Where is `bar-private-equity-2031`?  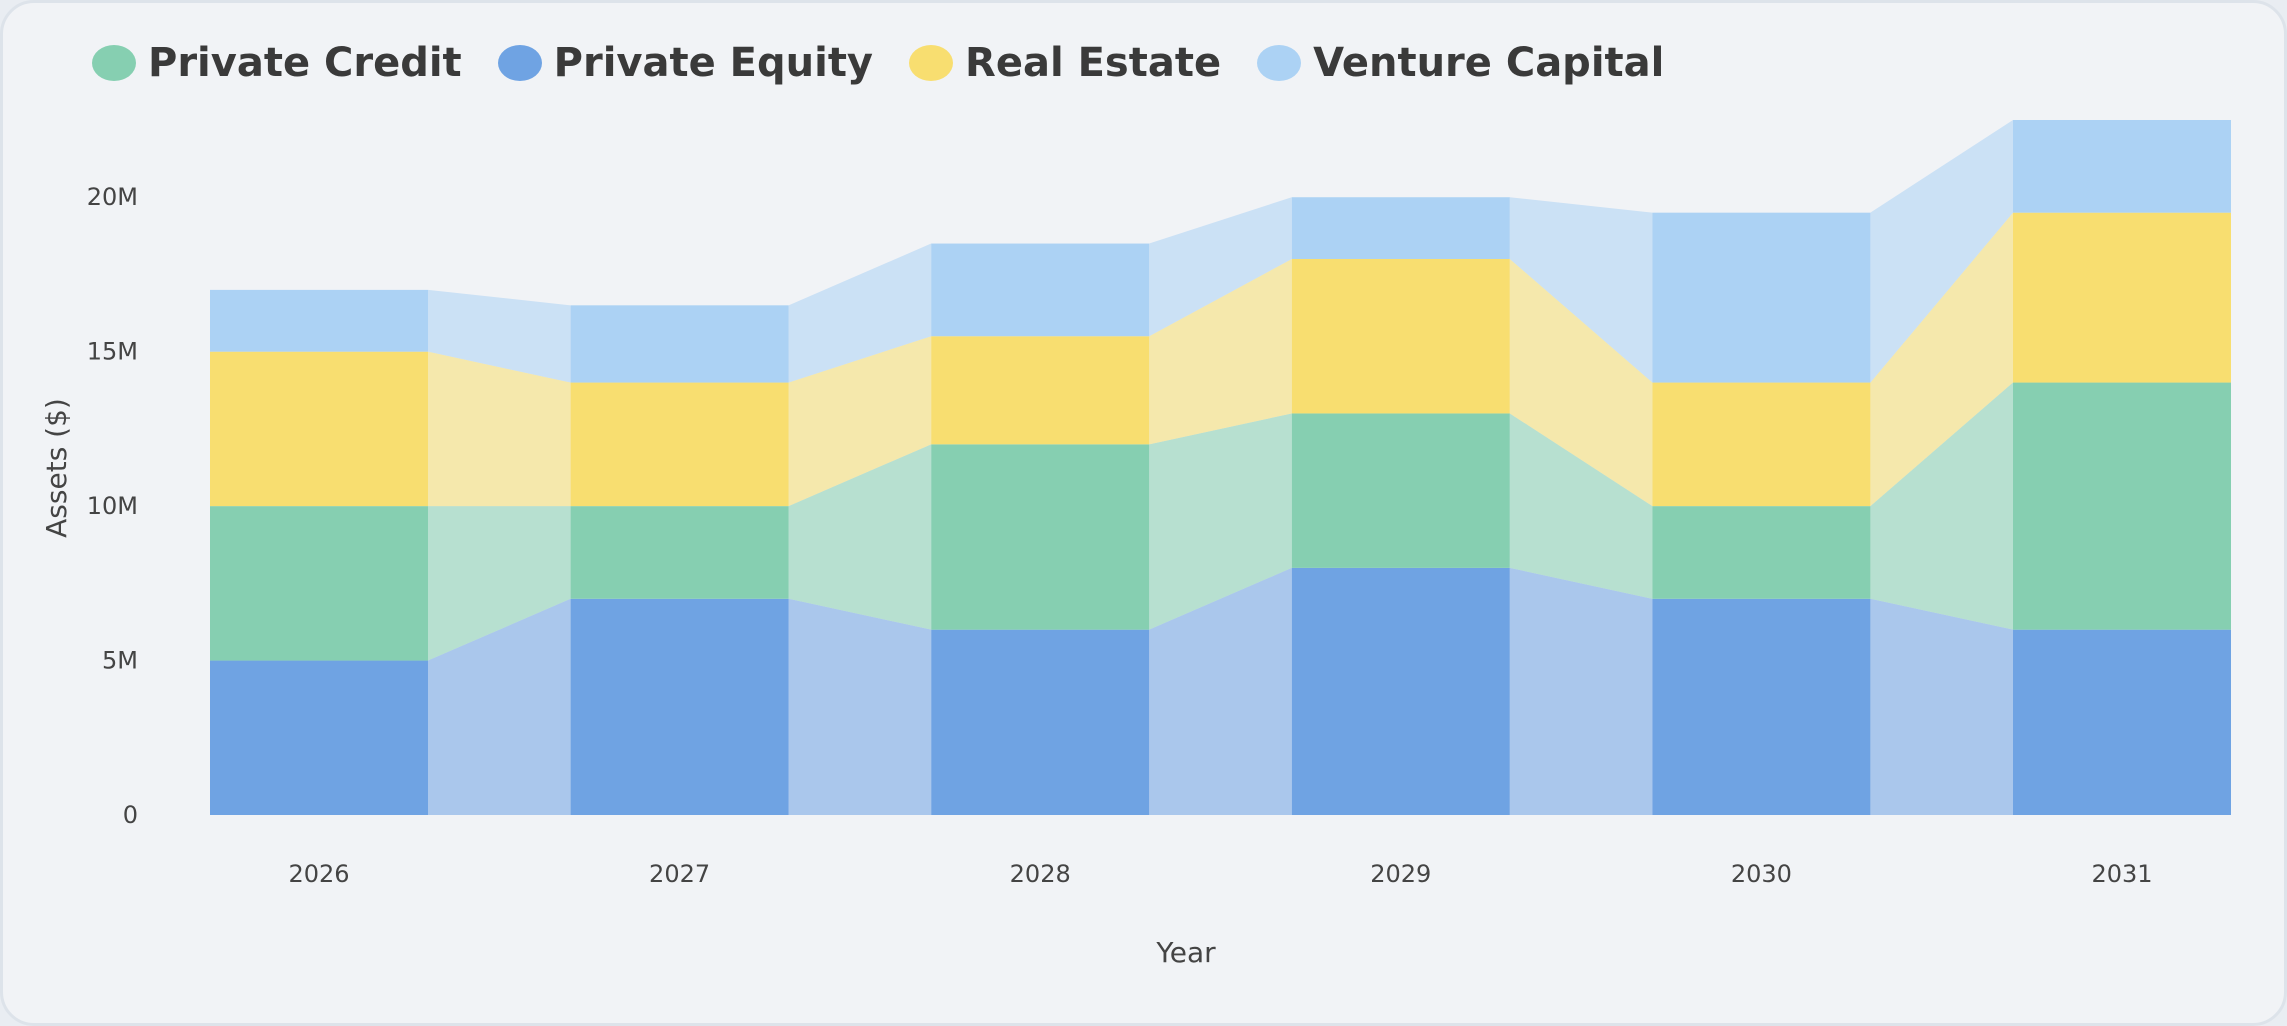
bar-private-equity-2031 is located at coordinates (2122, 722).